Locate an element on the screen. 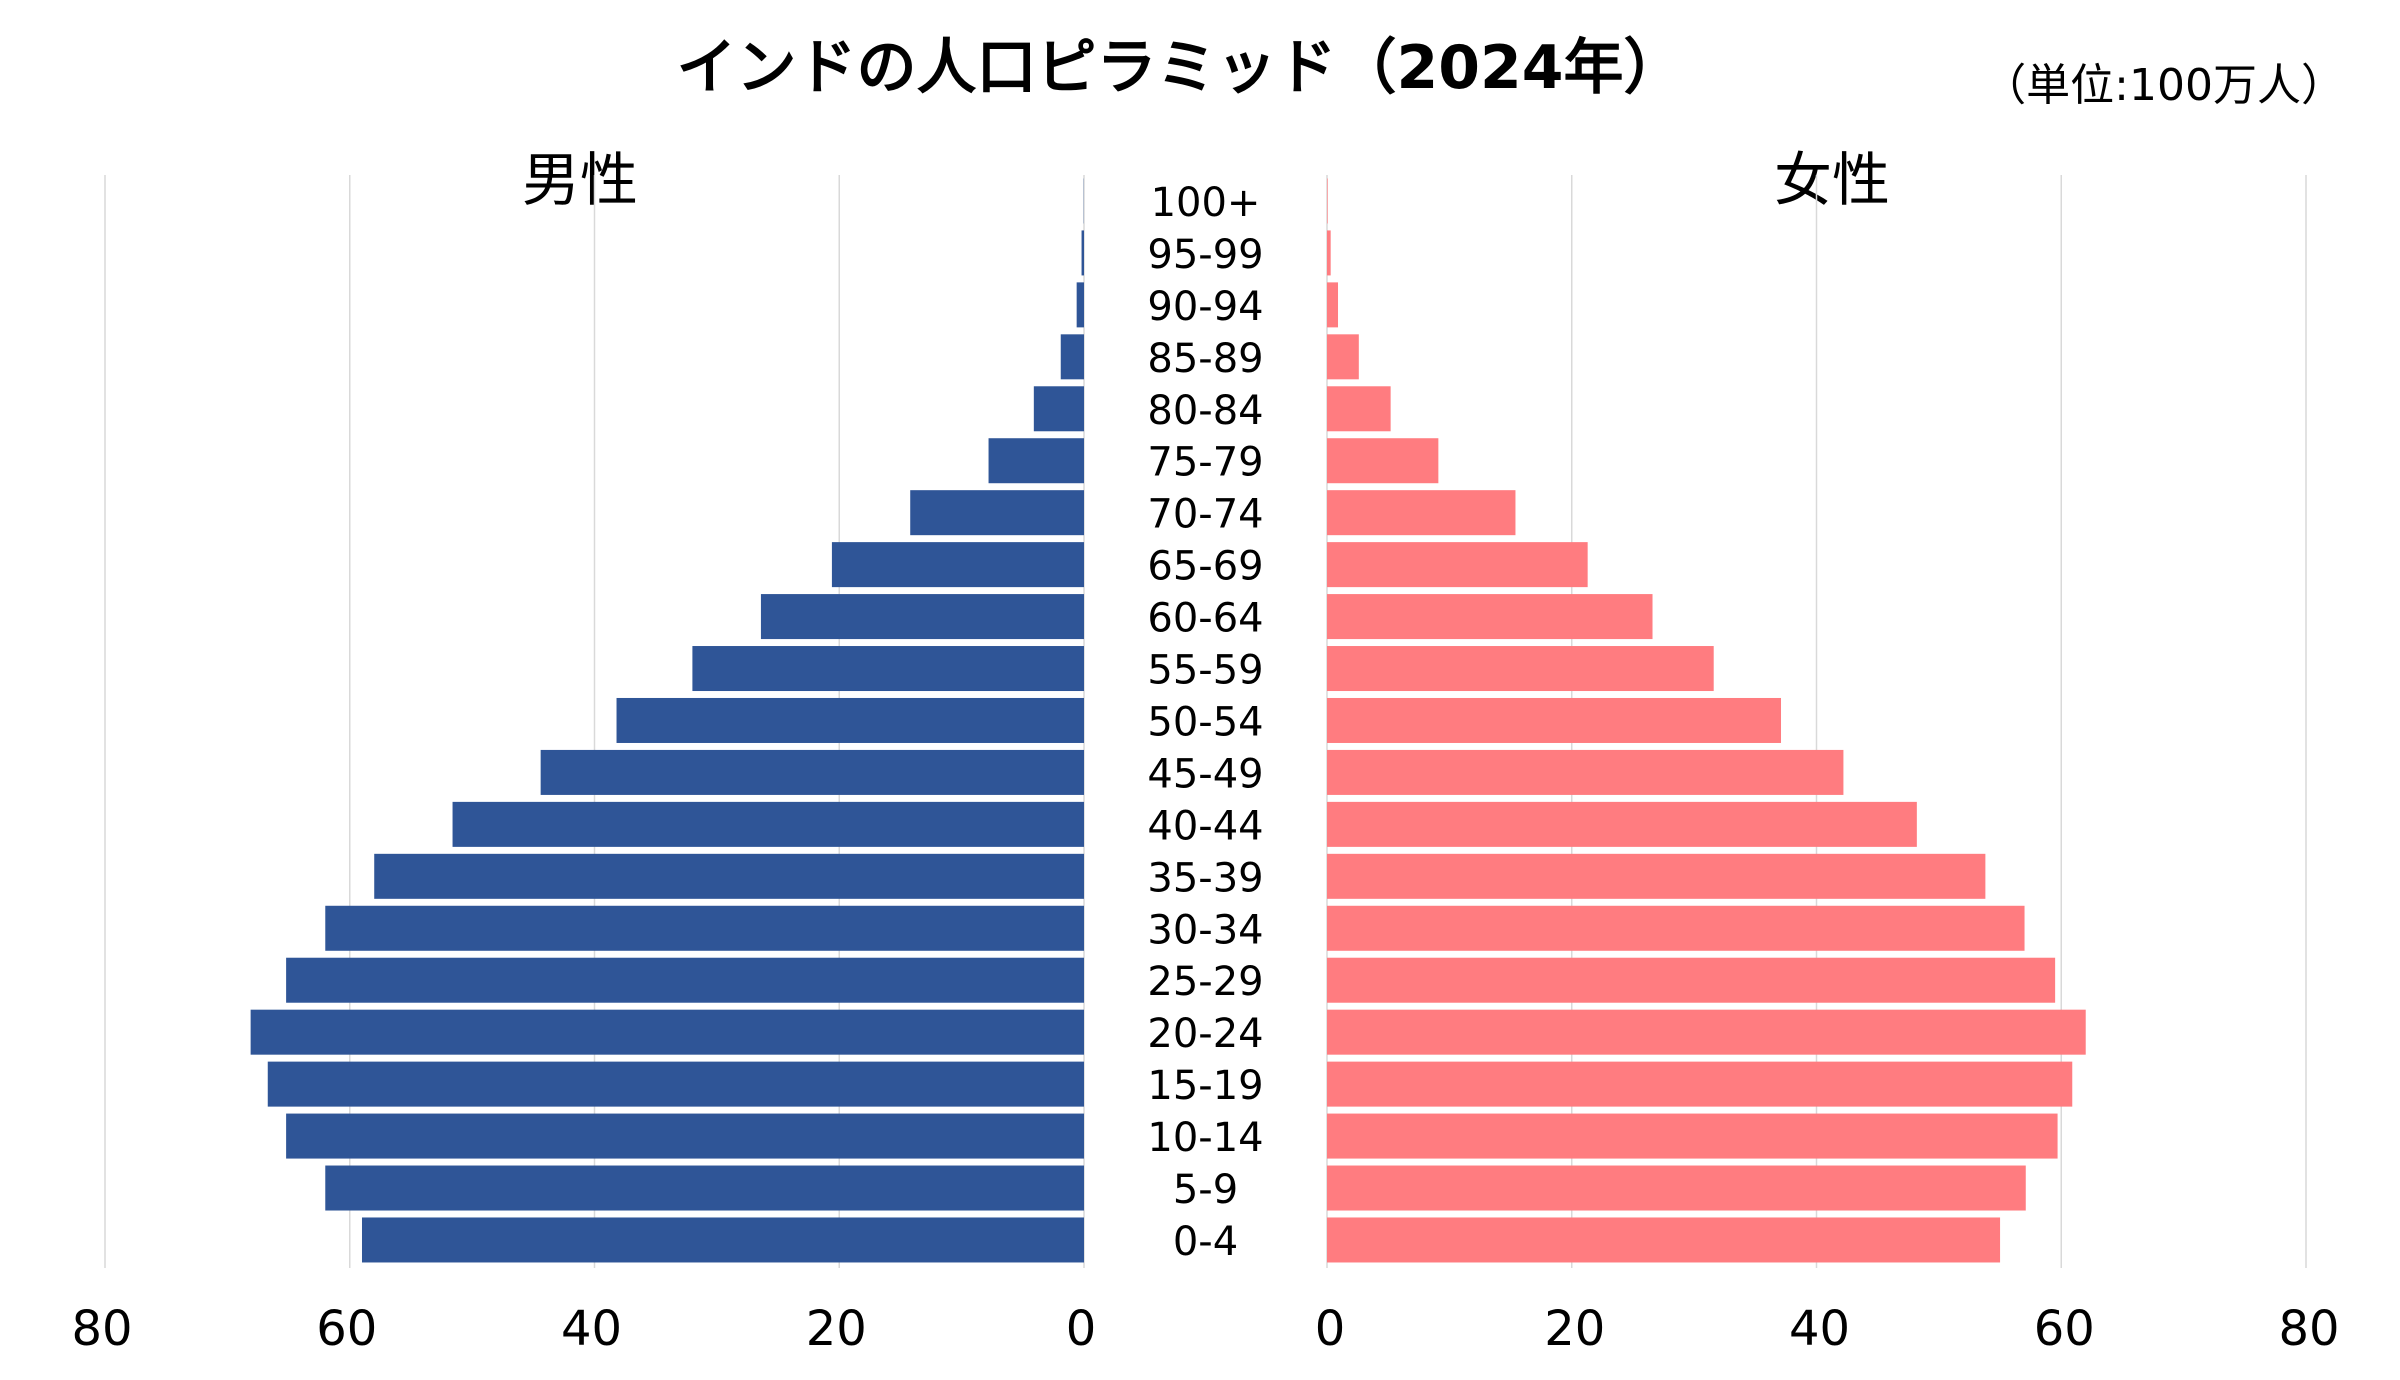  age-group-label: 90-94 is located at coordinates (1205, 307).